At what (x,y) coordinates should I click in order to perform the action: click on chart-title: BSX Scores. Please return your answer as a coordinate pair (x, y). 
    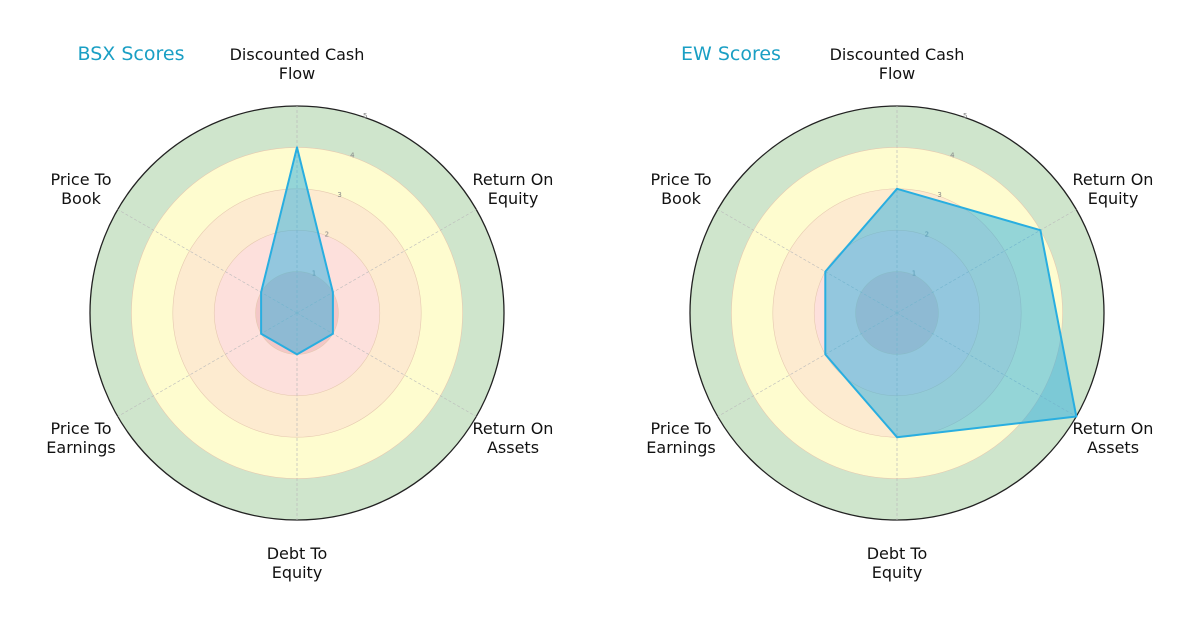
    Looking at the image, I should click on (131, 54).